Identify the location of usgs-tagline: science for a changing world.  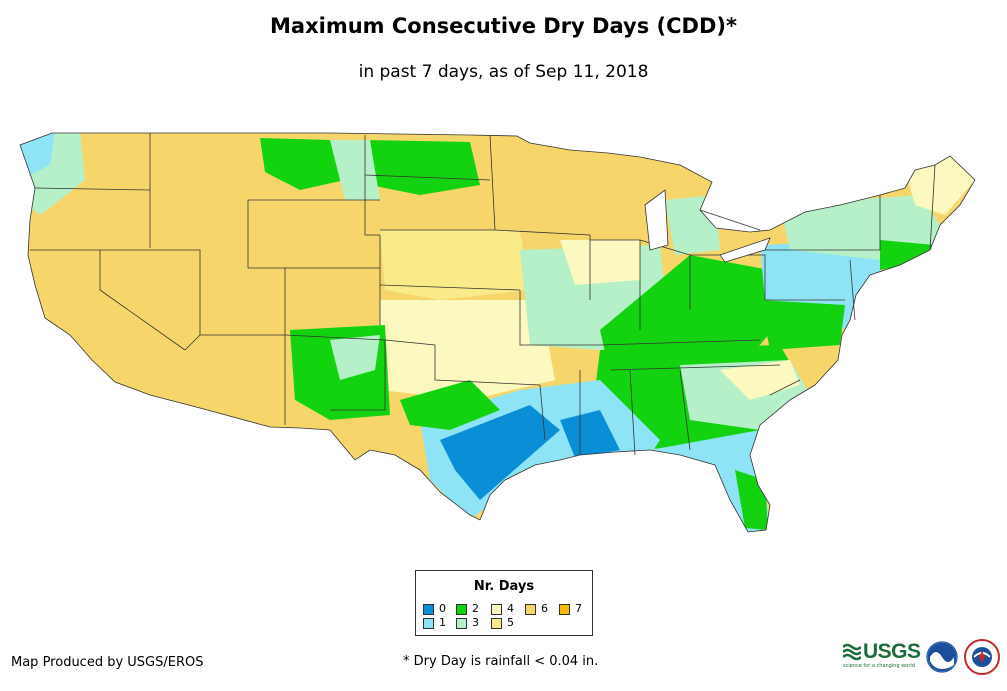
(879, 666).